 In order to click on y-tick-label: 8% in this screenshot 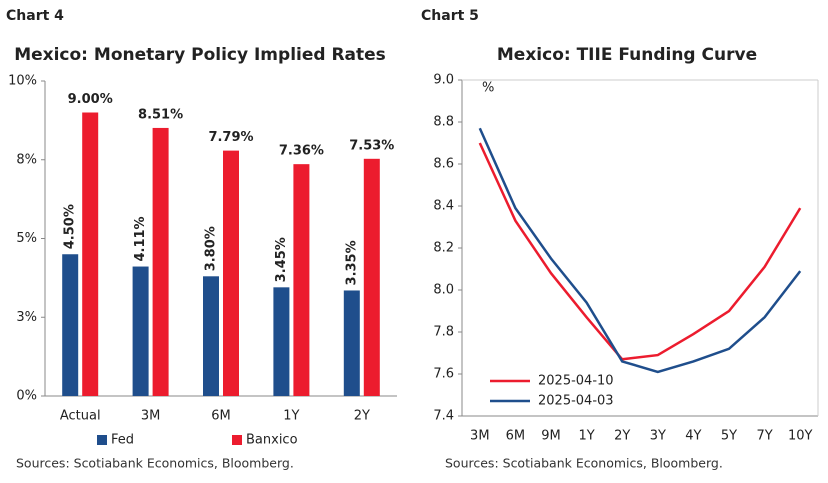, I will do `click(26, 159)`.